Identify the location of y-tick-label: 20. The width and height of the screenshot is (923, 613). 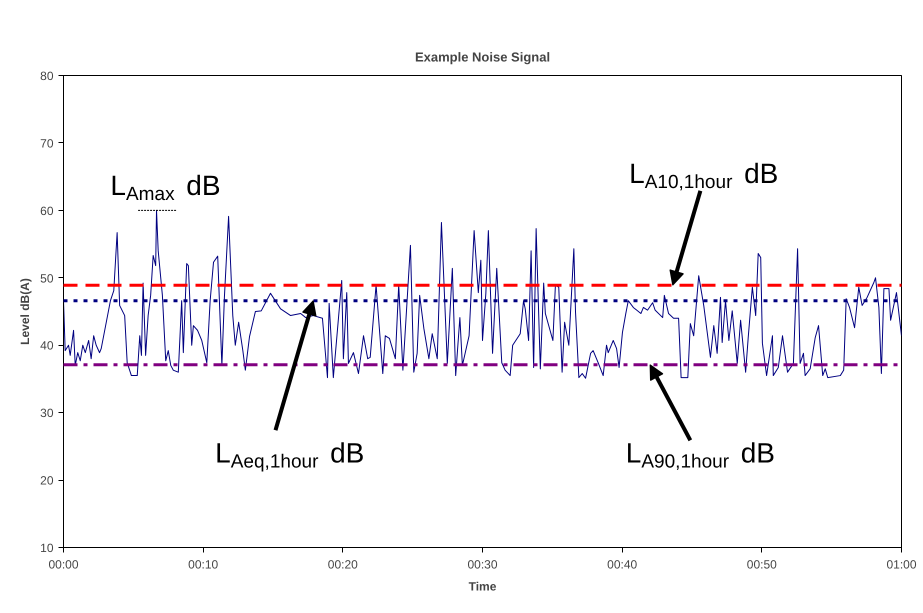
(47, 481).